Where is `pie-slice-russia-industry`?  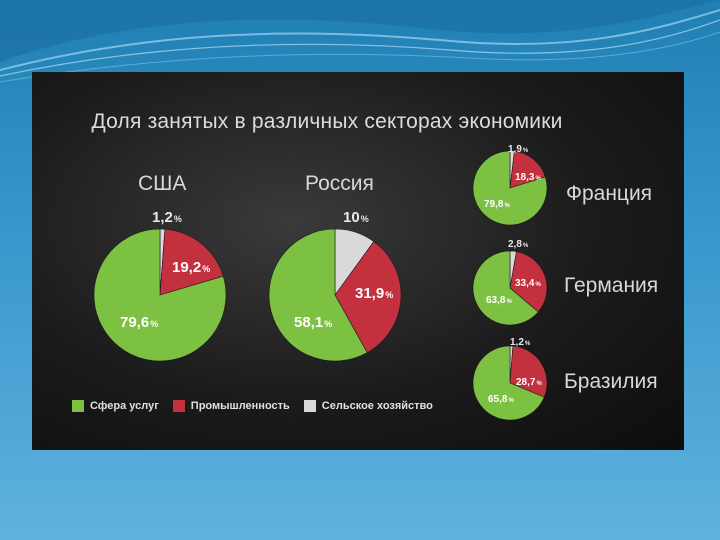
pie-slice-russia-industry is located at coordinates (368, 297).